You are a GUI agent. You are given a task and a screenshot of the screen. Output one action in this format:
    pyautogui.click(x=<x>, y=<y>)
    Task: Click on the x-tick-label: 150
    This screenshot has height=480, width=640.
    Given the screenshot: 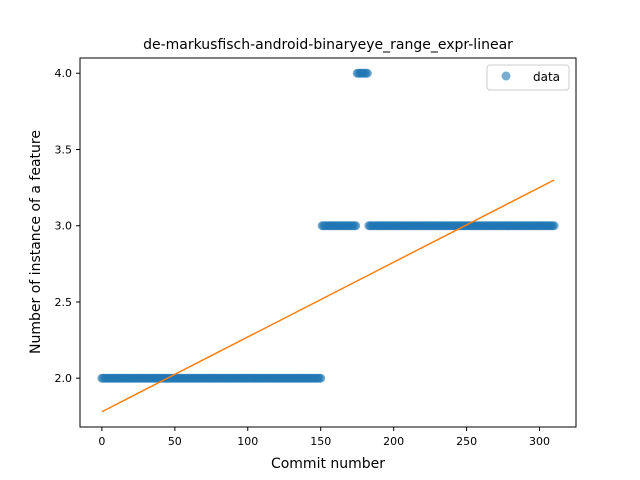 What is the action you would take?
    pyautogui.click(x=320, y=441)
    